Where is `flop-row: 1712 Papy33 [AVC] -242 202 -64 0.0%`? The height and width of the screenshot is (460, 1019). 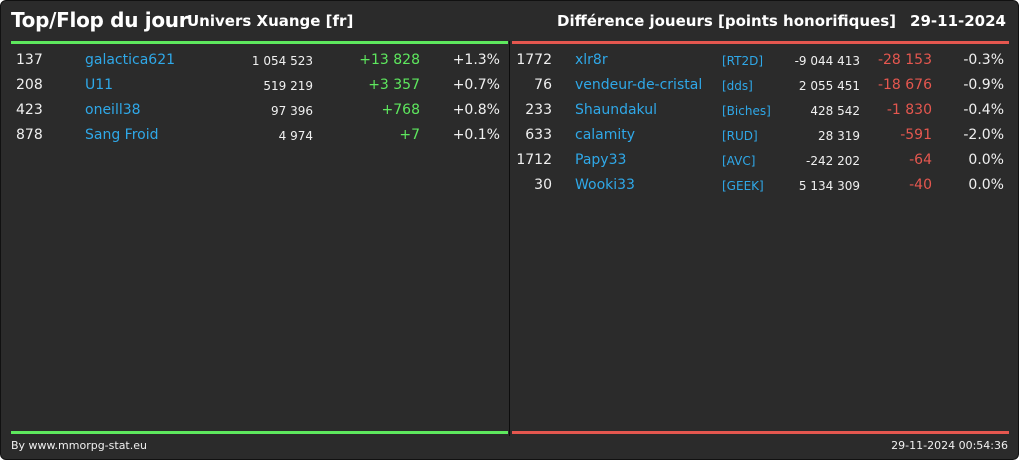
flop-row: 1712 Papy33 [AVC] -242 202 -64 0.0% is located at coordinates (760, 162).